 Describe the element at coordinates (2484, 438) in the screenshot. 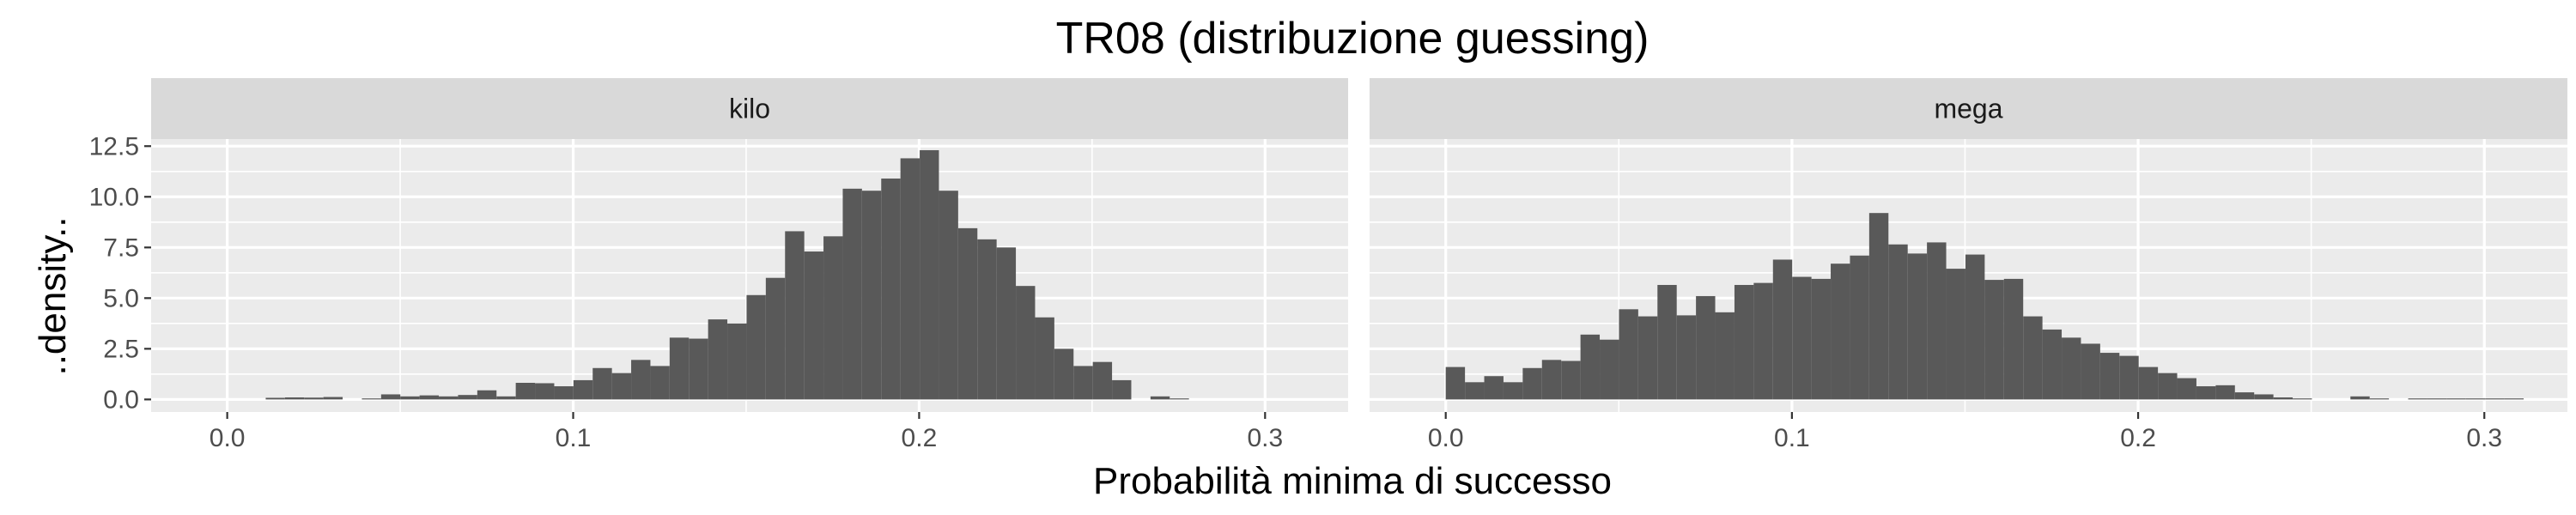

I see `x-tick-label: 0.3` at that location.